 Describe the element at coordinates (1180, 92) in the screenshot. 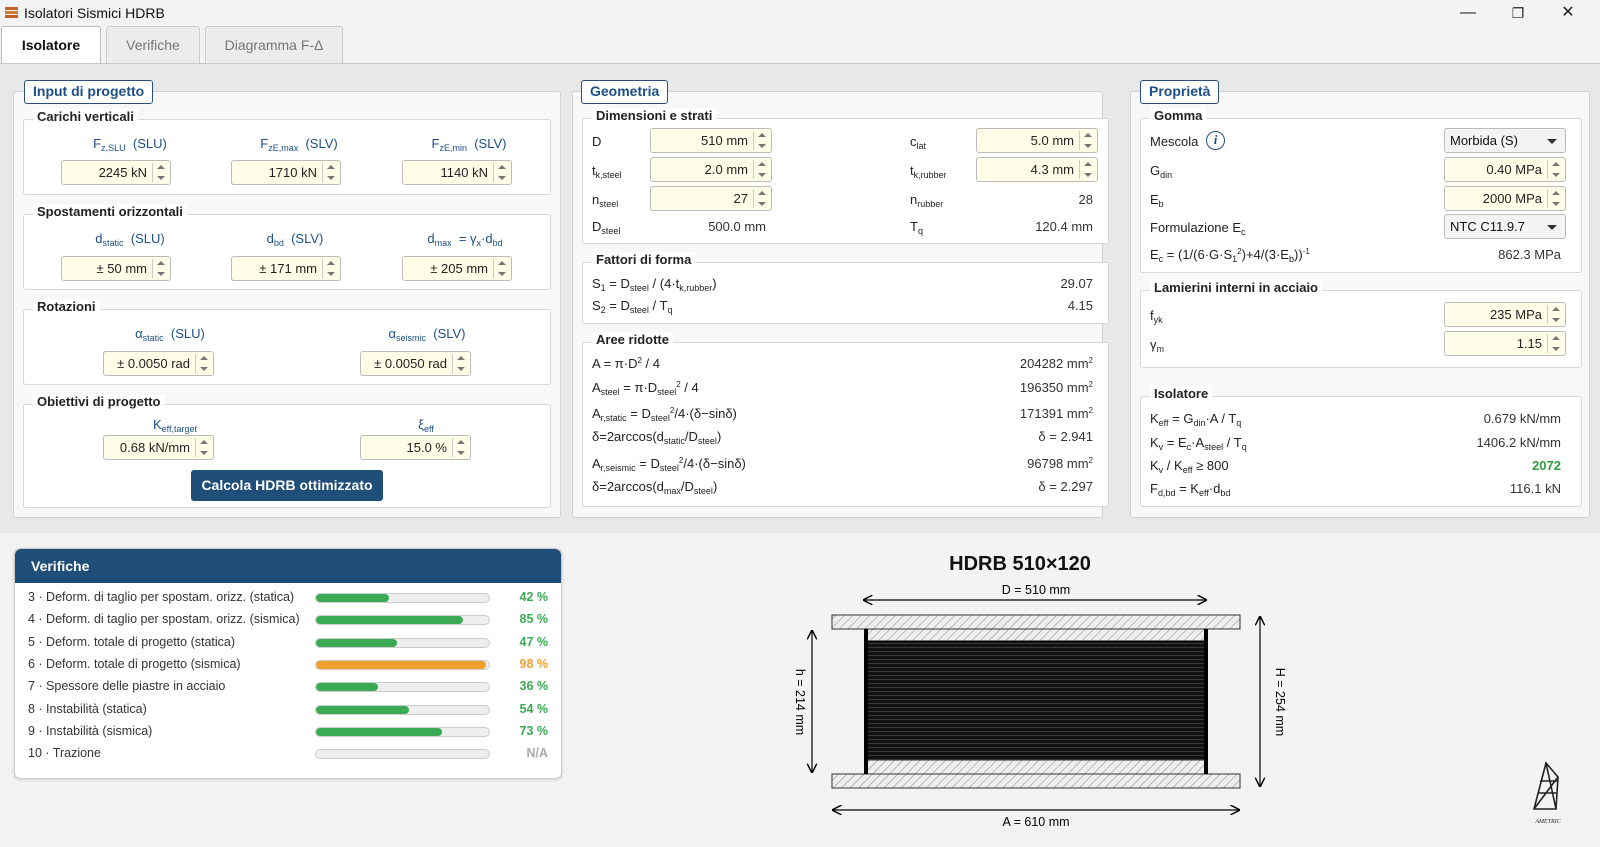

I see `proprieta-panel-title: Proprietà` at that location.